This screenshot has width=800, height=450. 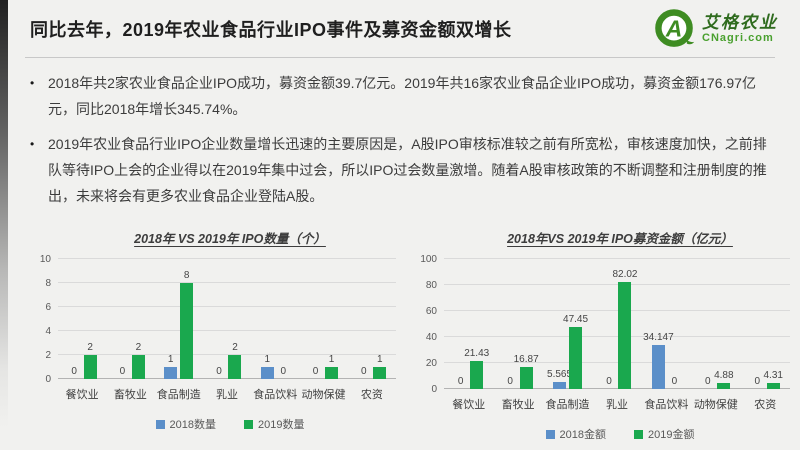 What do you see at coordinates (666, 324) in the screenshot?
I see `bar-group: 34.147 0` at bounding box center [666, 324].